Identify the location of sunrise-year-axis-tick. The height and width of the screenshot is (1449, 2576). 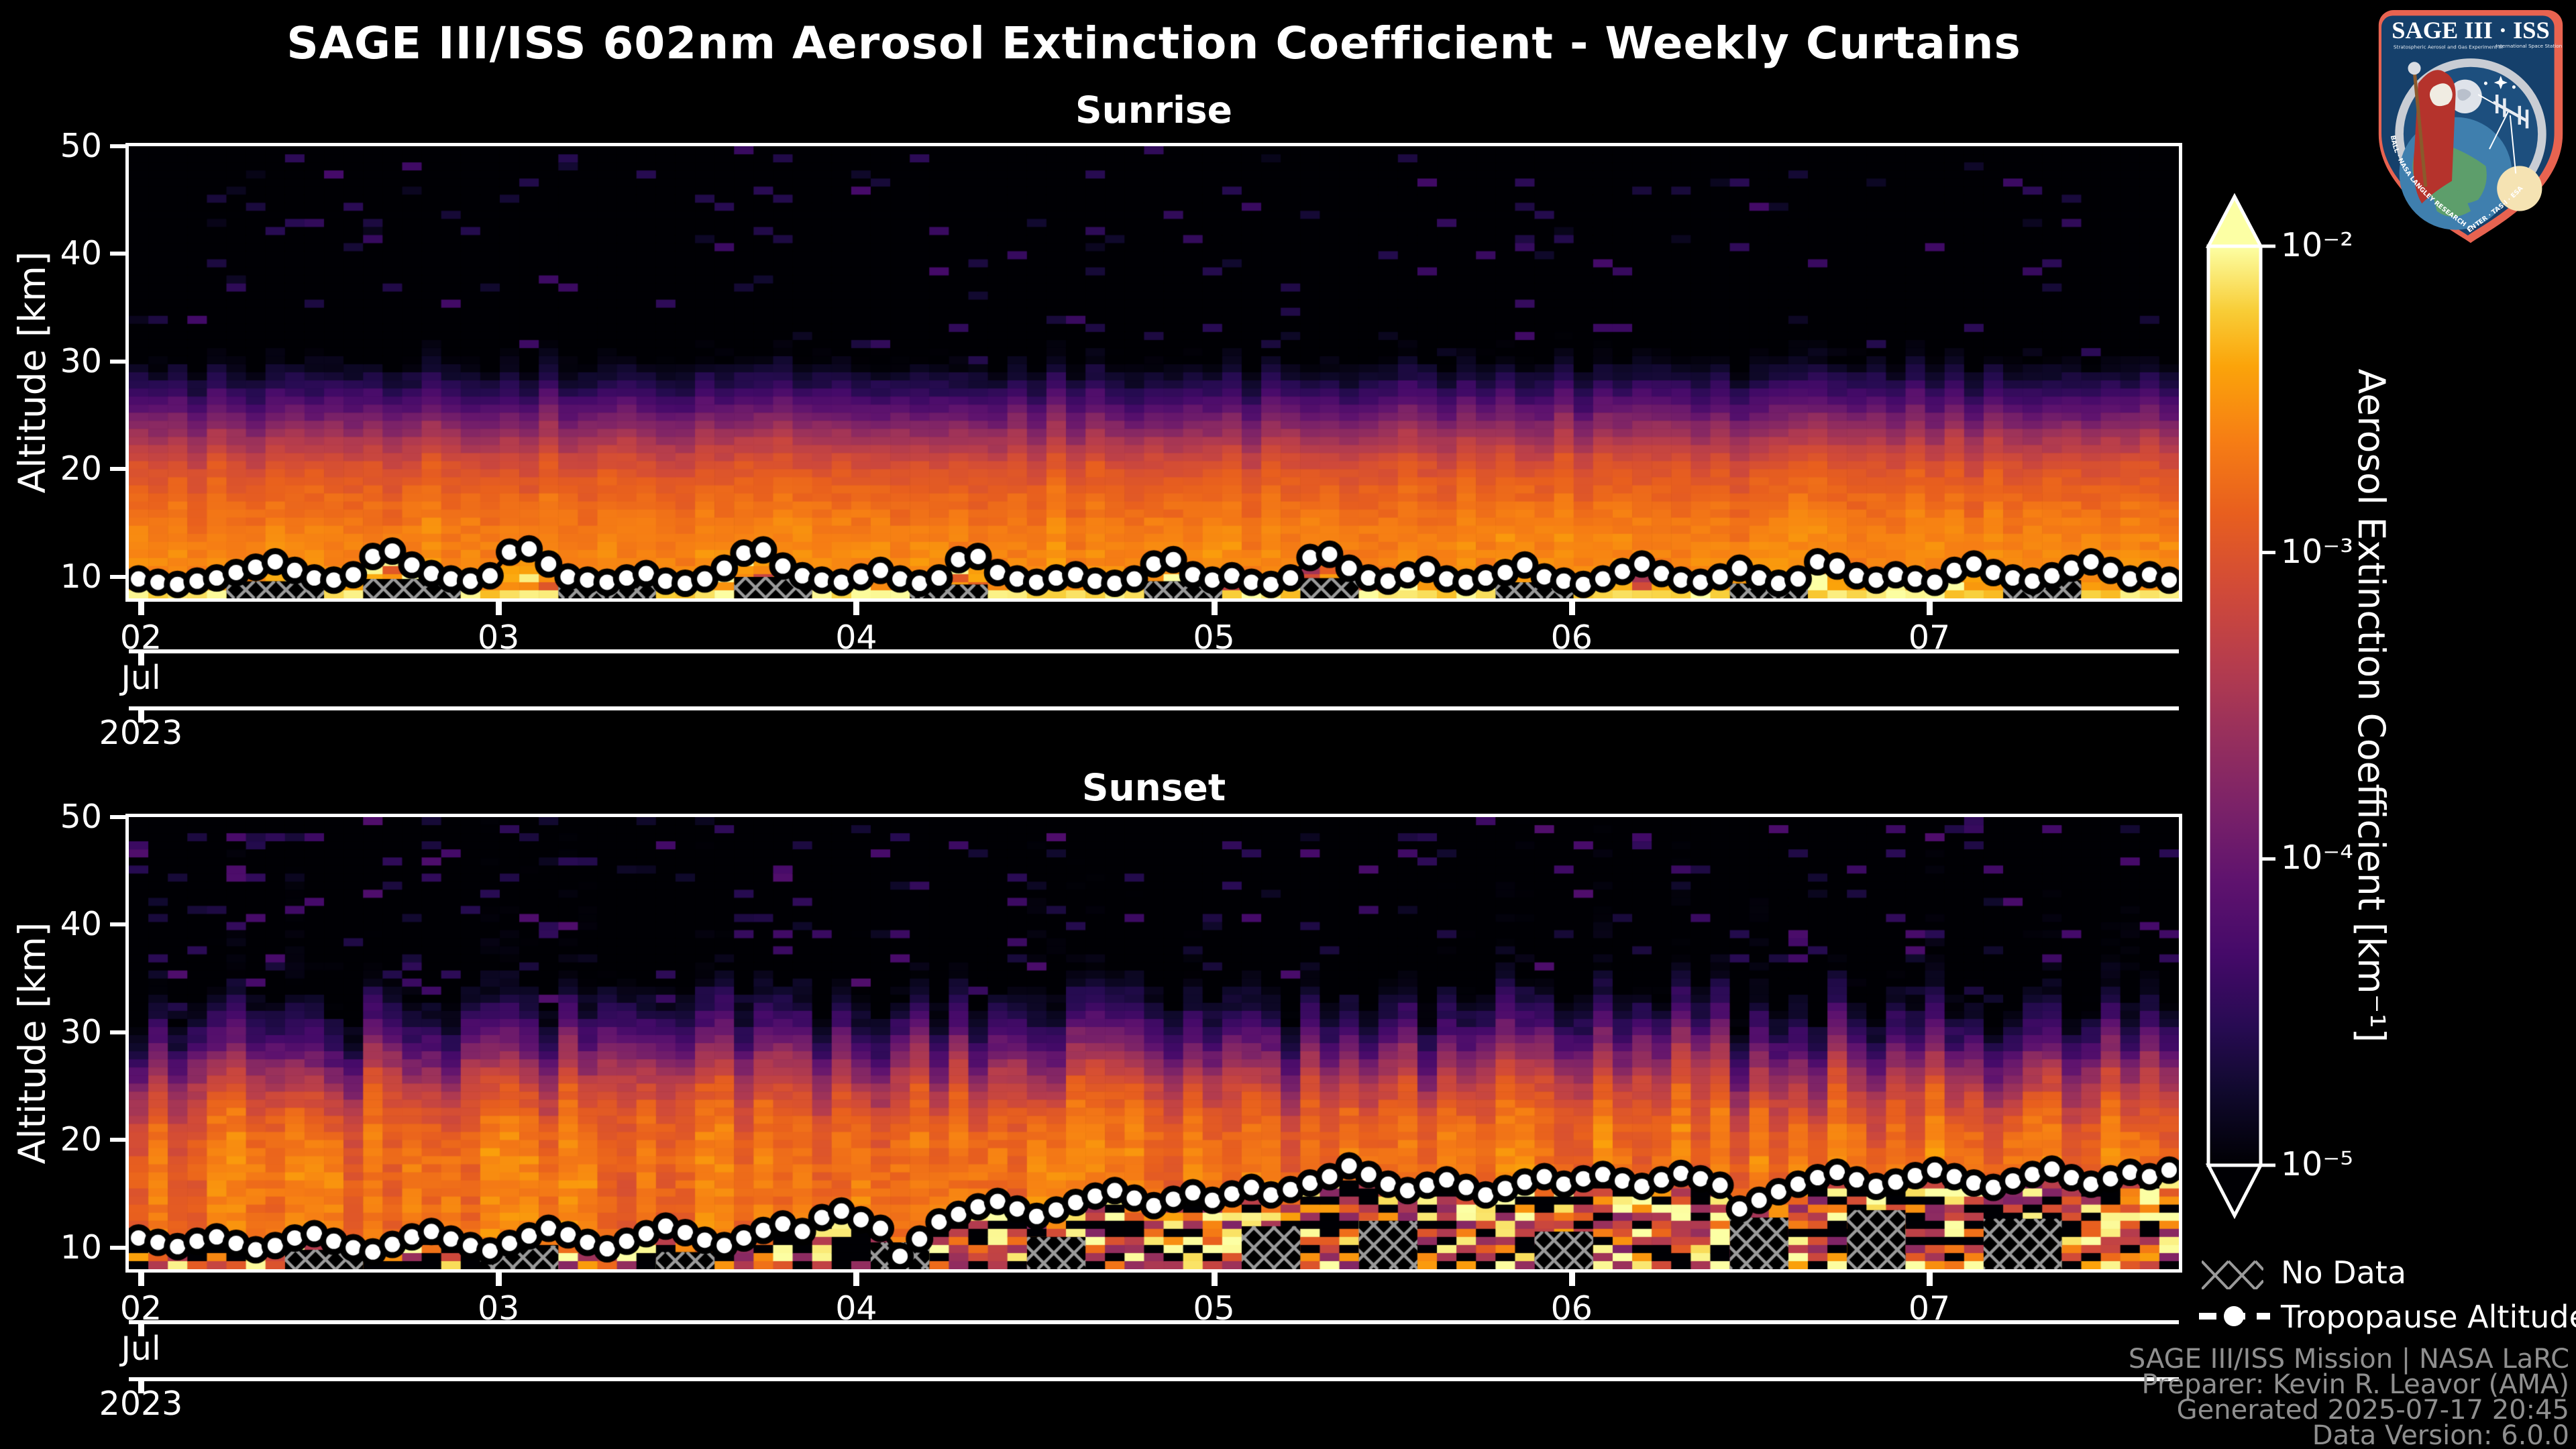
(141, 716).